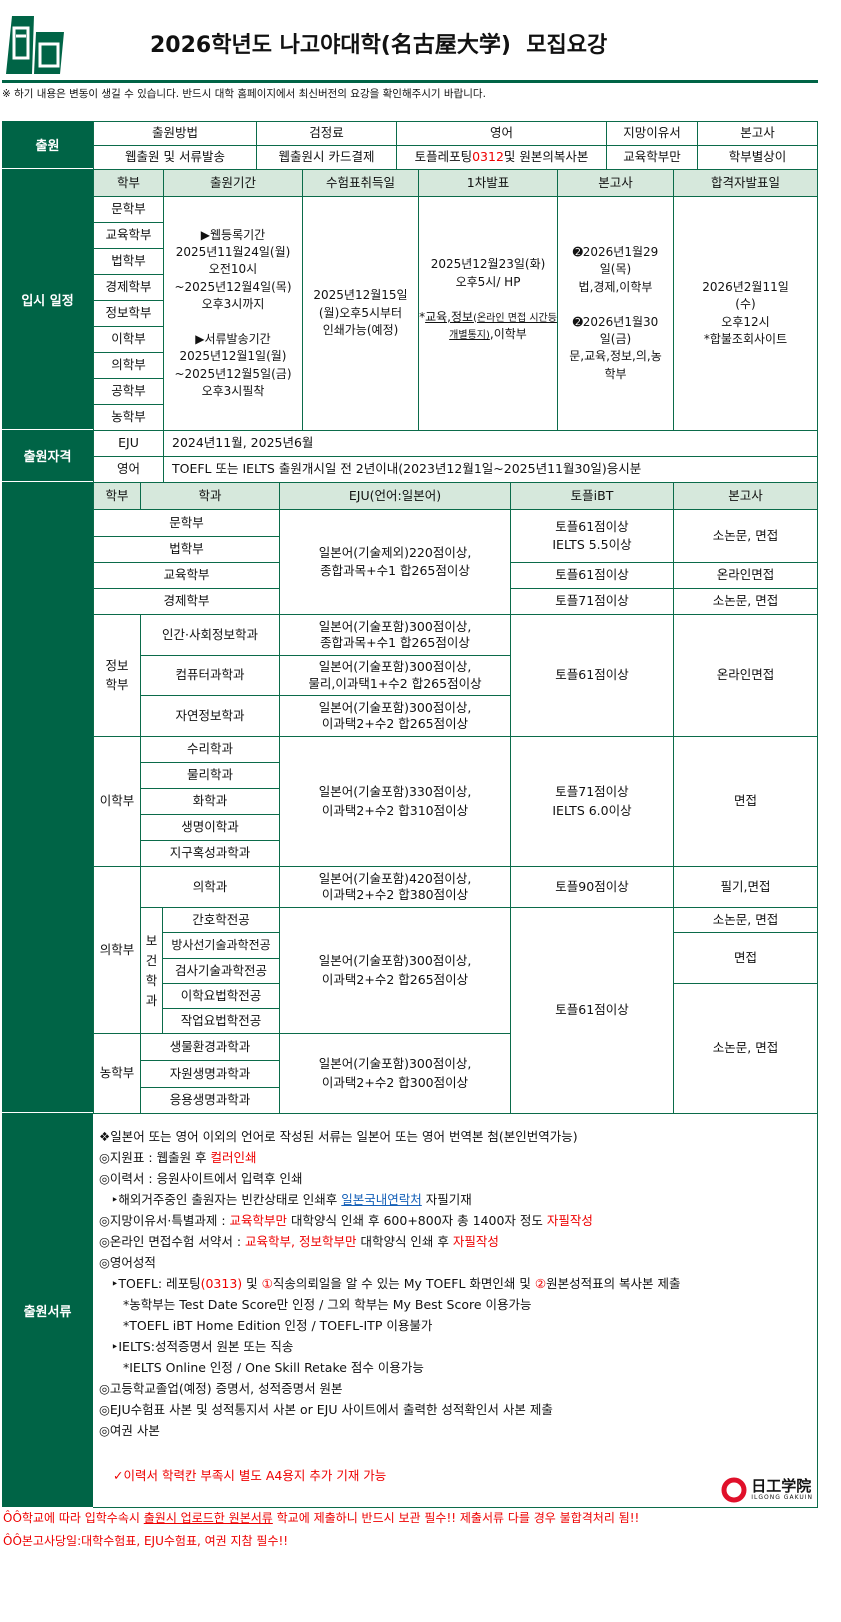 This screenshot has height=1622, width=841. Describe the element at coordinates (652, 157) in the screenshot. I see `apply-value-essay: 교육학부만` at that location.